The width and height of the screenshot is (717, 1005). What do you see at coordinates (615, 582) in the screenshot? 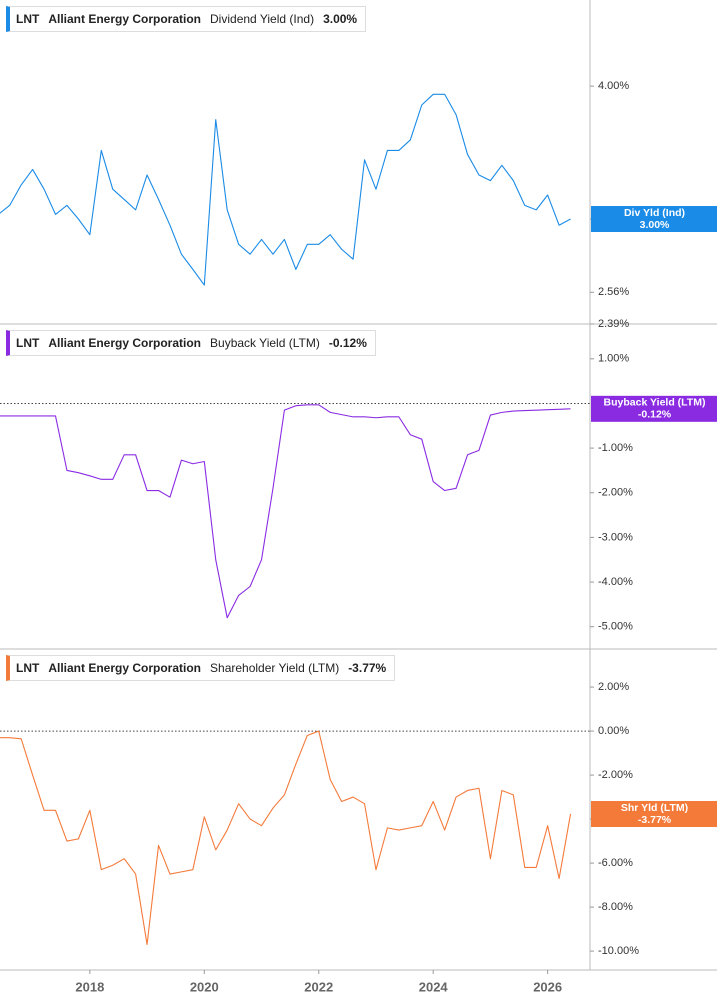
I see `y-tick-label: -4.00%` at bounding box center [615, 582].